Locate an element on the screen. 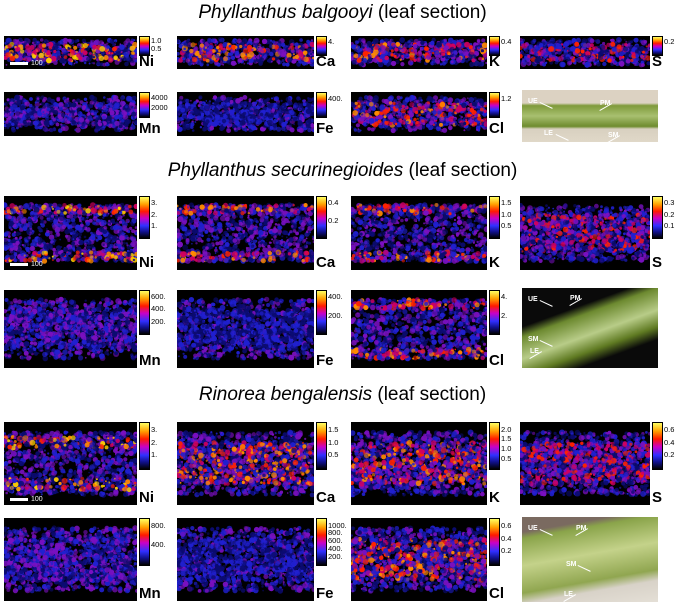  element-symbol: Ni is located at coordinates (146, 497).